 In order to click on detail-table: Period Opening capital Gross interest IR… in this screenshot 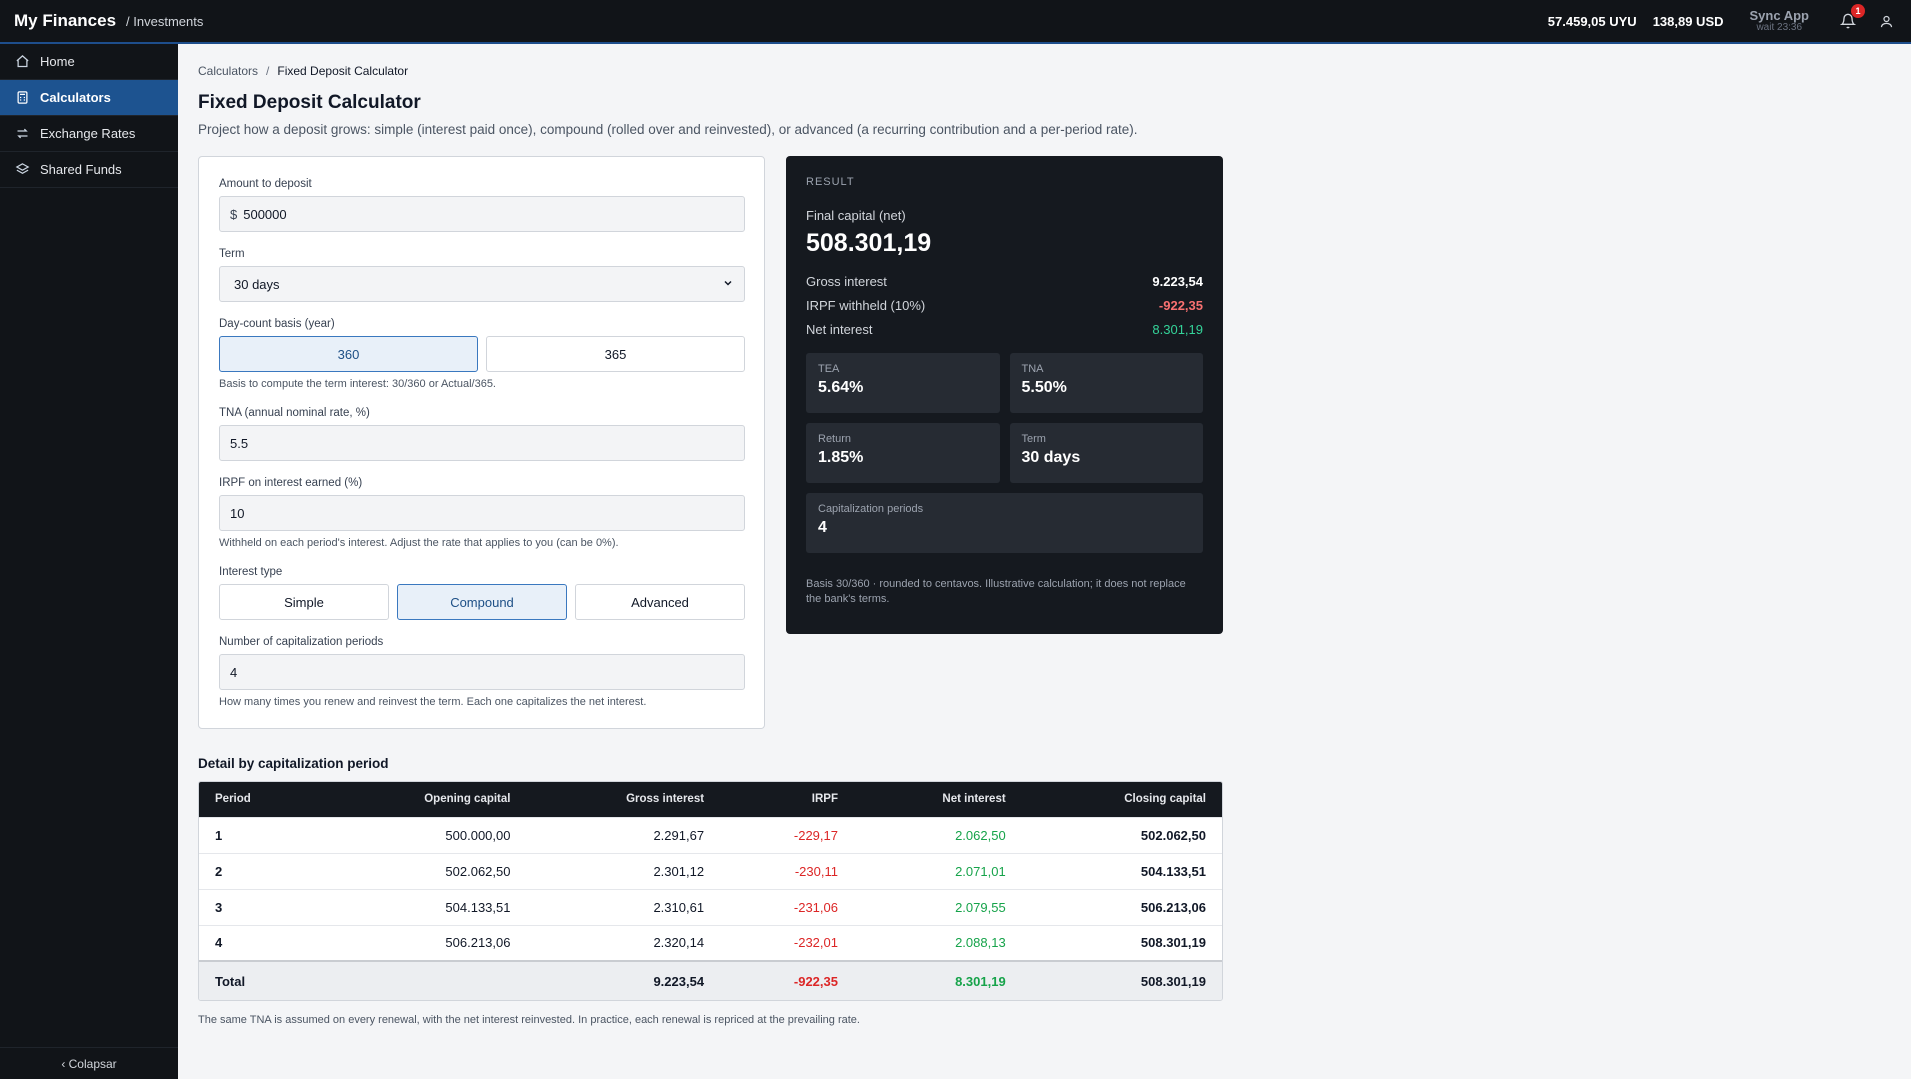, I will do `click(710, 891)`.